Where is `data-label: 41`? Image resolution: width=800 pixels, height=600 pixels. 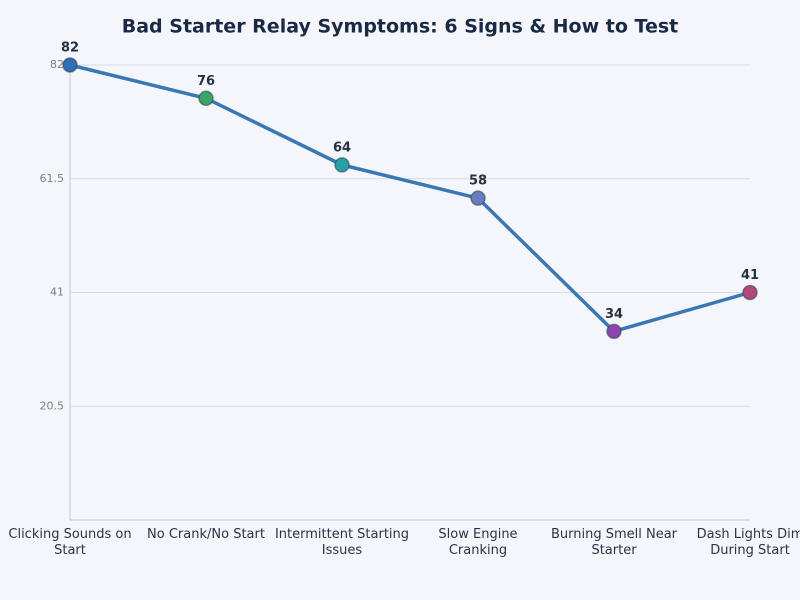
data-label: 41 is located at coordinates (750, 275).